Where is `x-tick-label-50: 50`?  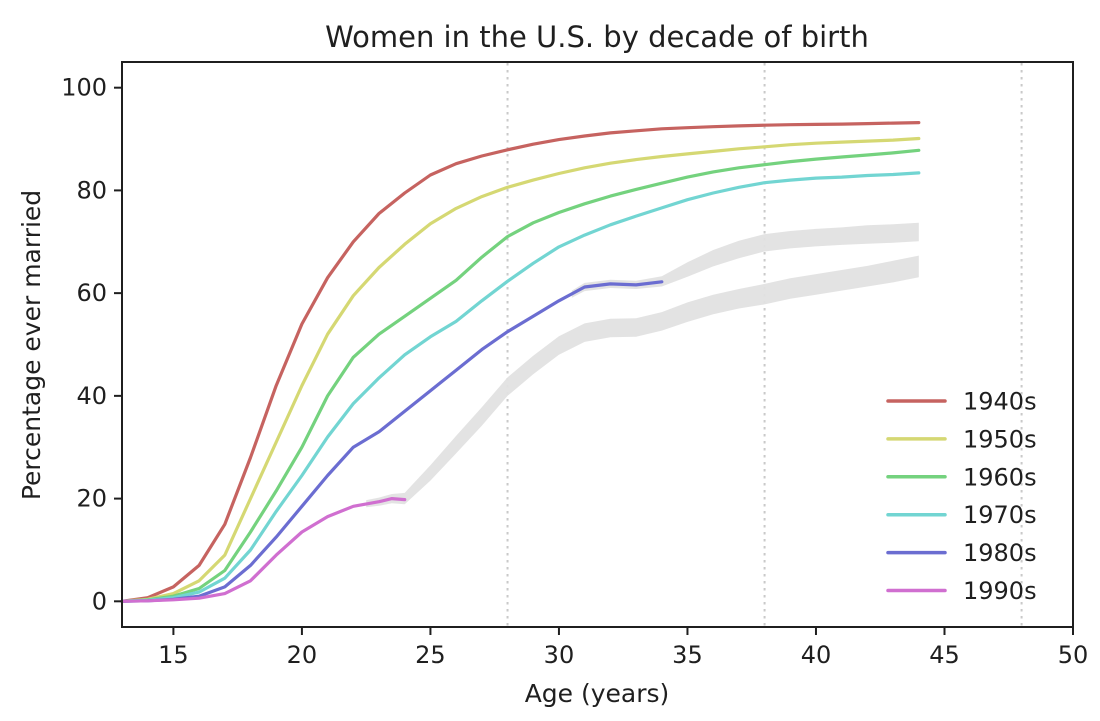 x-tick-label-50: 50 is located at coordinates (1073, 655).